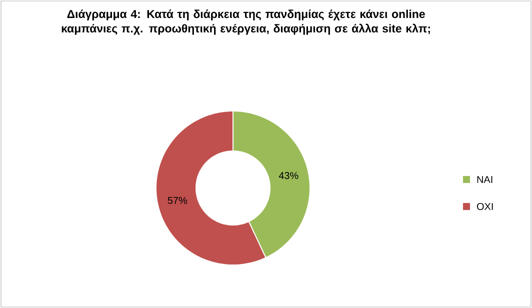  I want to click on data-label: 57%, so click(177, 200).